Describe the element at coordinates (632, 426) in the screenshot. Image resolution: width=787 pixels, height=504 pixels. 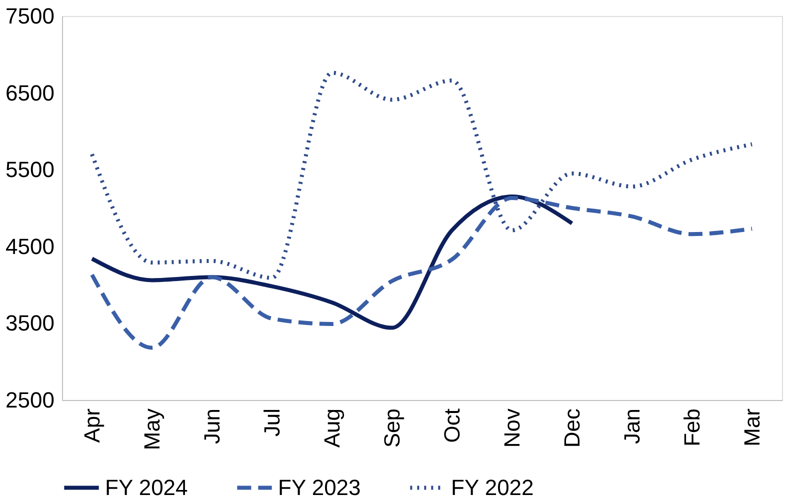
I see `x-tick-label: Jan` at that location.